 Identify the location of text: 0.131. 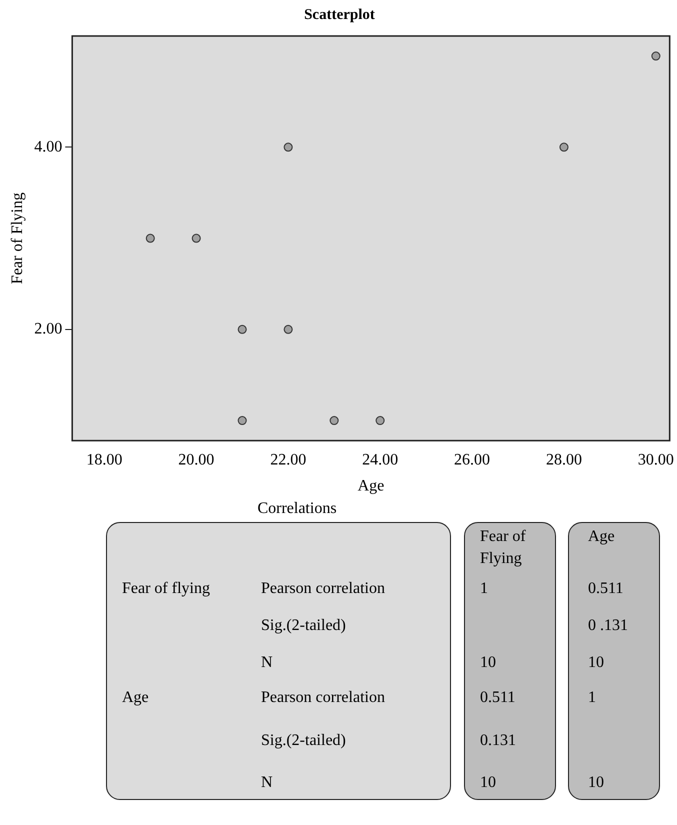
(498, 741).